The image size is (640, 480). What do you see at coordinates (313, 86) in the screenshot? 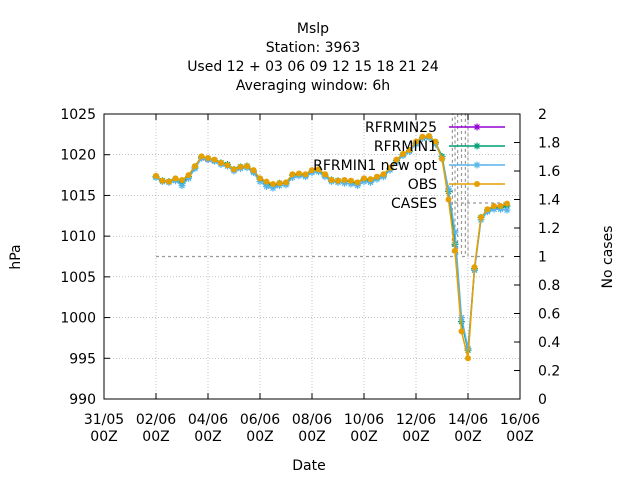
I see `title-line-3: Averaging window: 6h` at bounding box center [313, 86].